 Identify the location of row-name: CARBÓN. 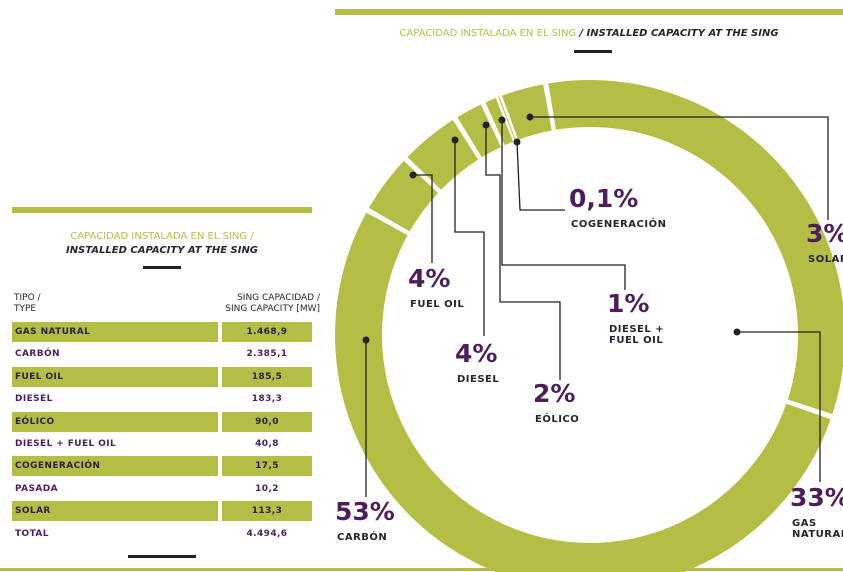
(37, 354).